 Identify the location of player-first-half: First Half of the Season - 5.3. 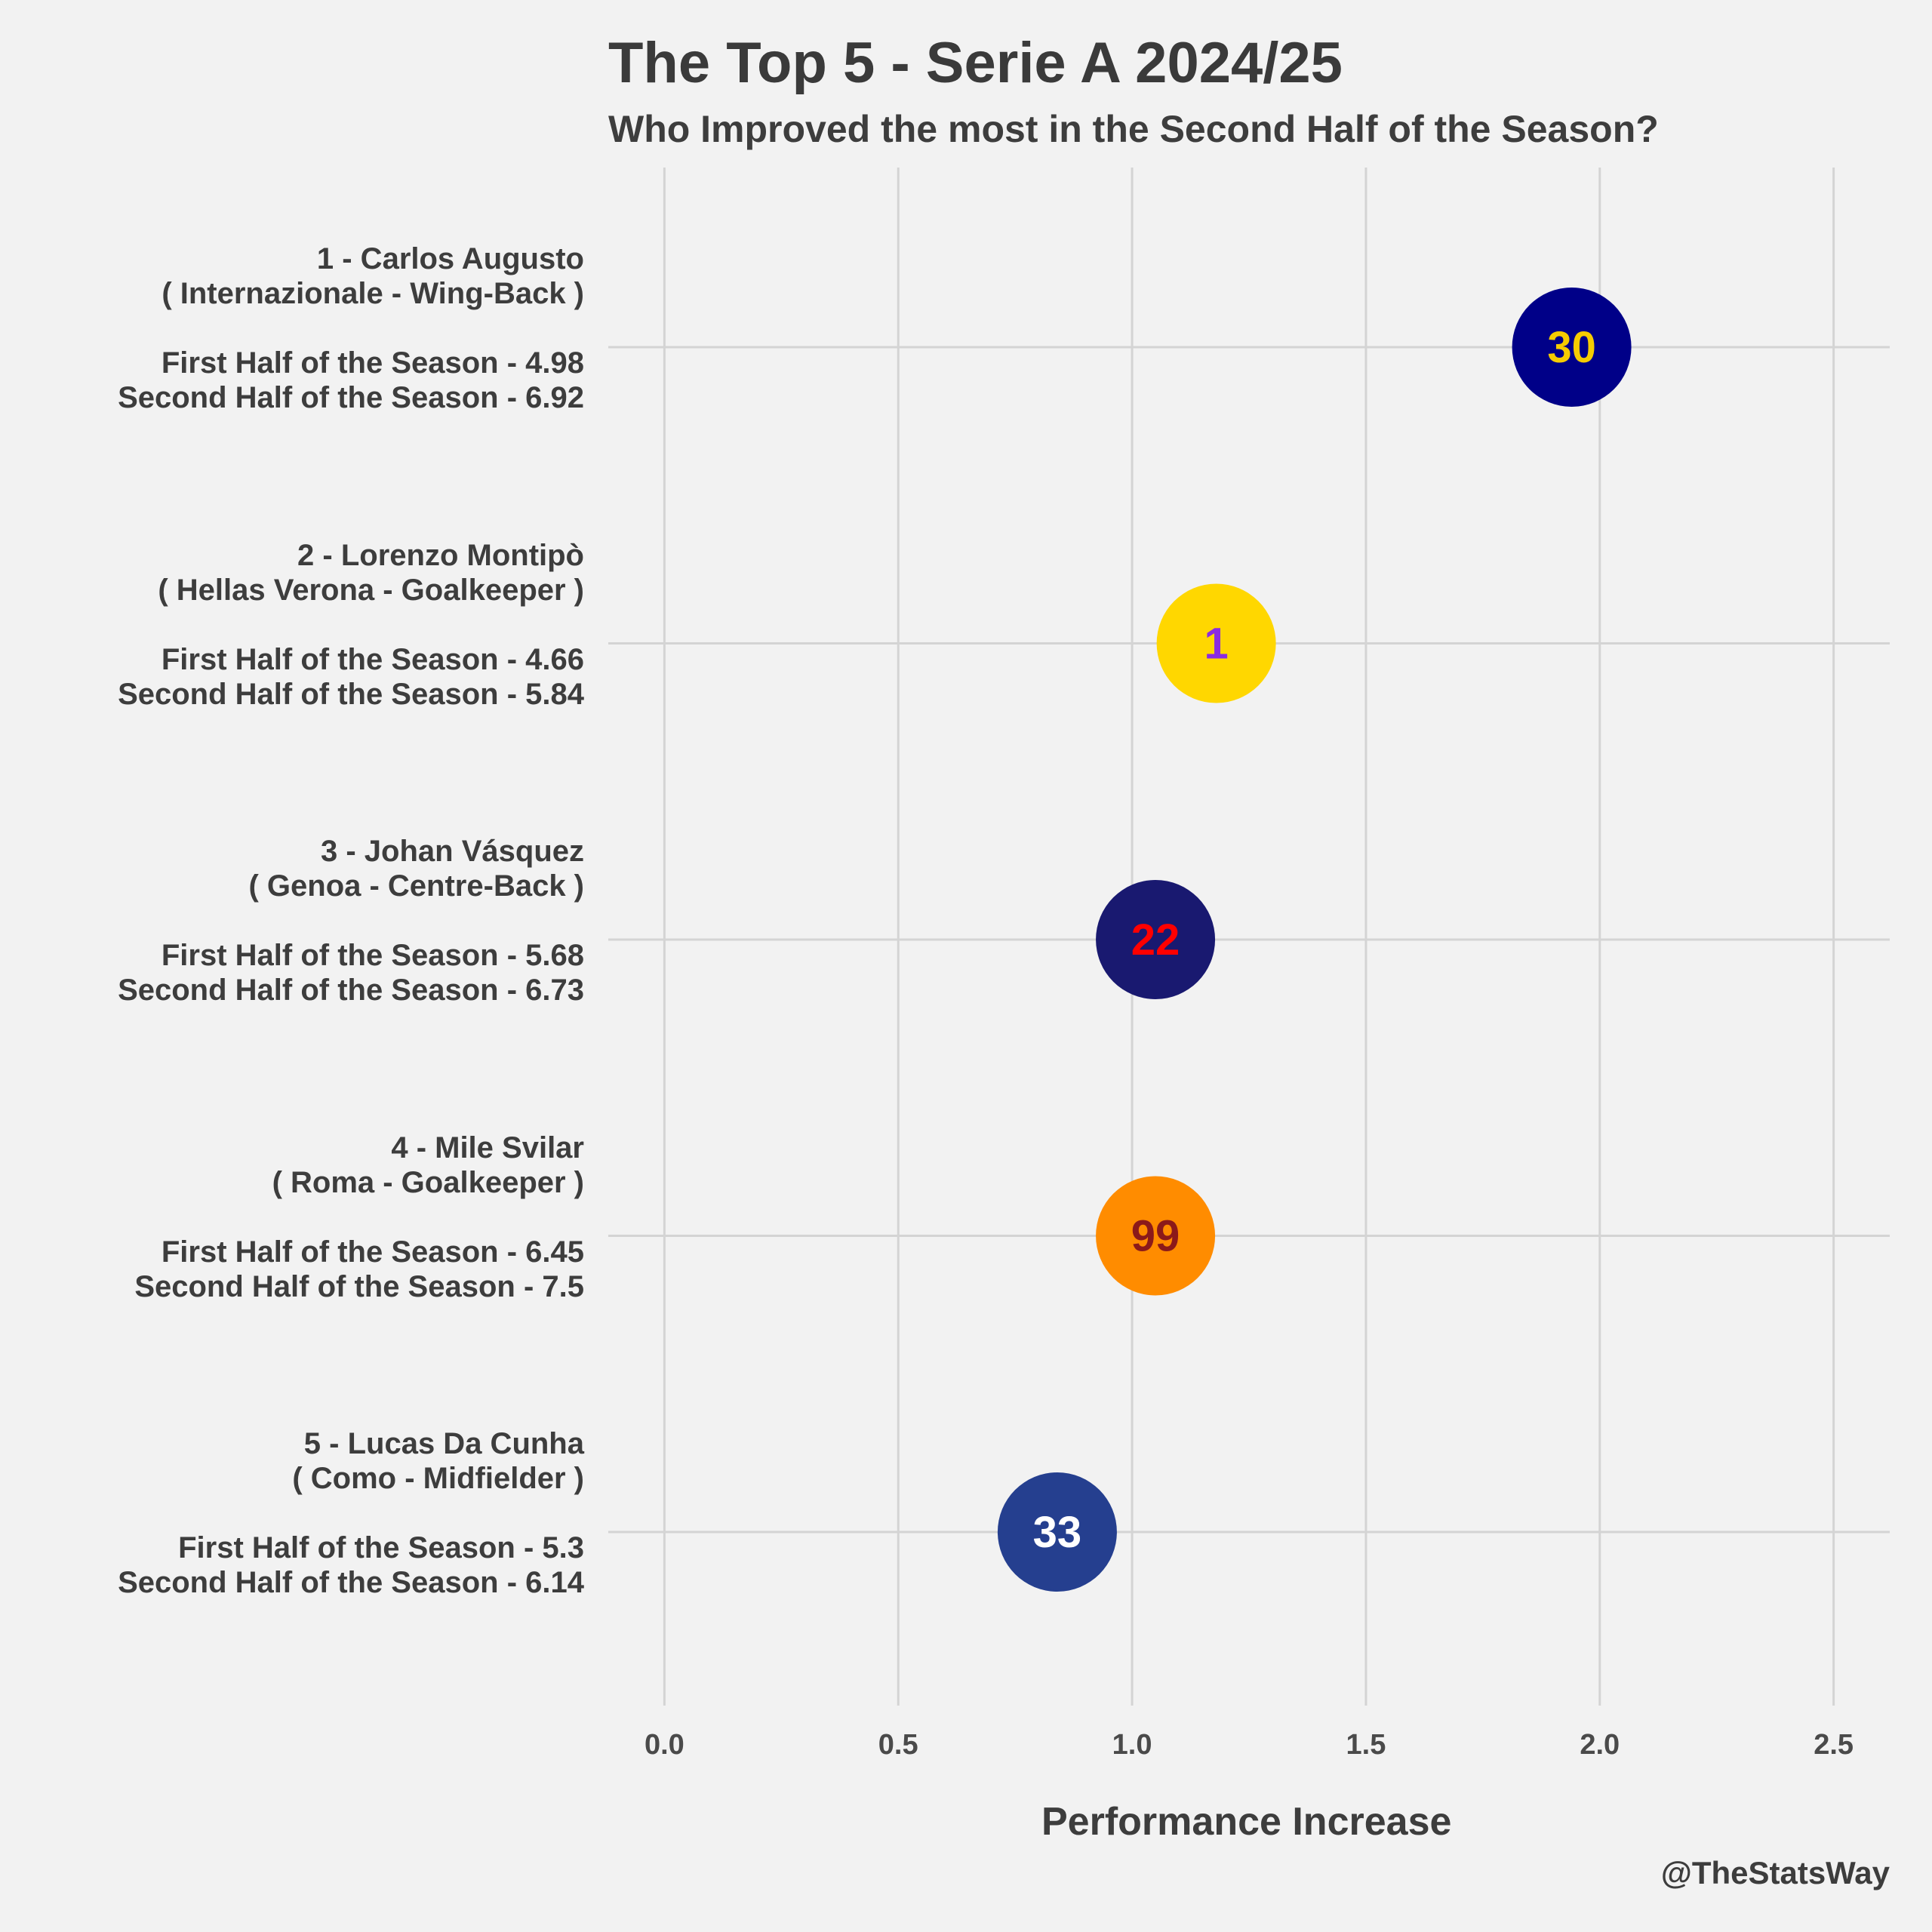
(381, 1547).